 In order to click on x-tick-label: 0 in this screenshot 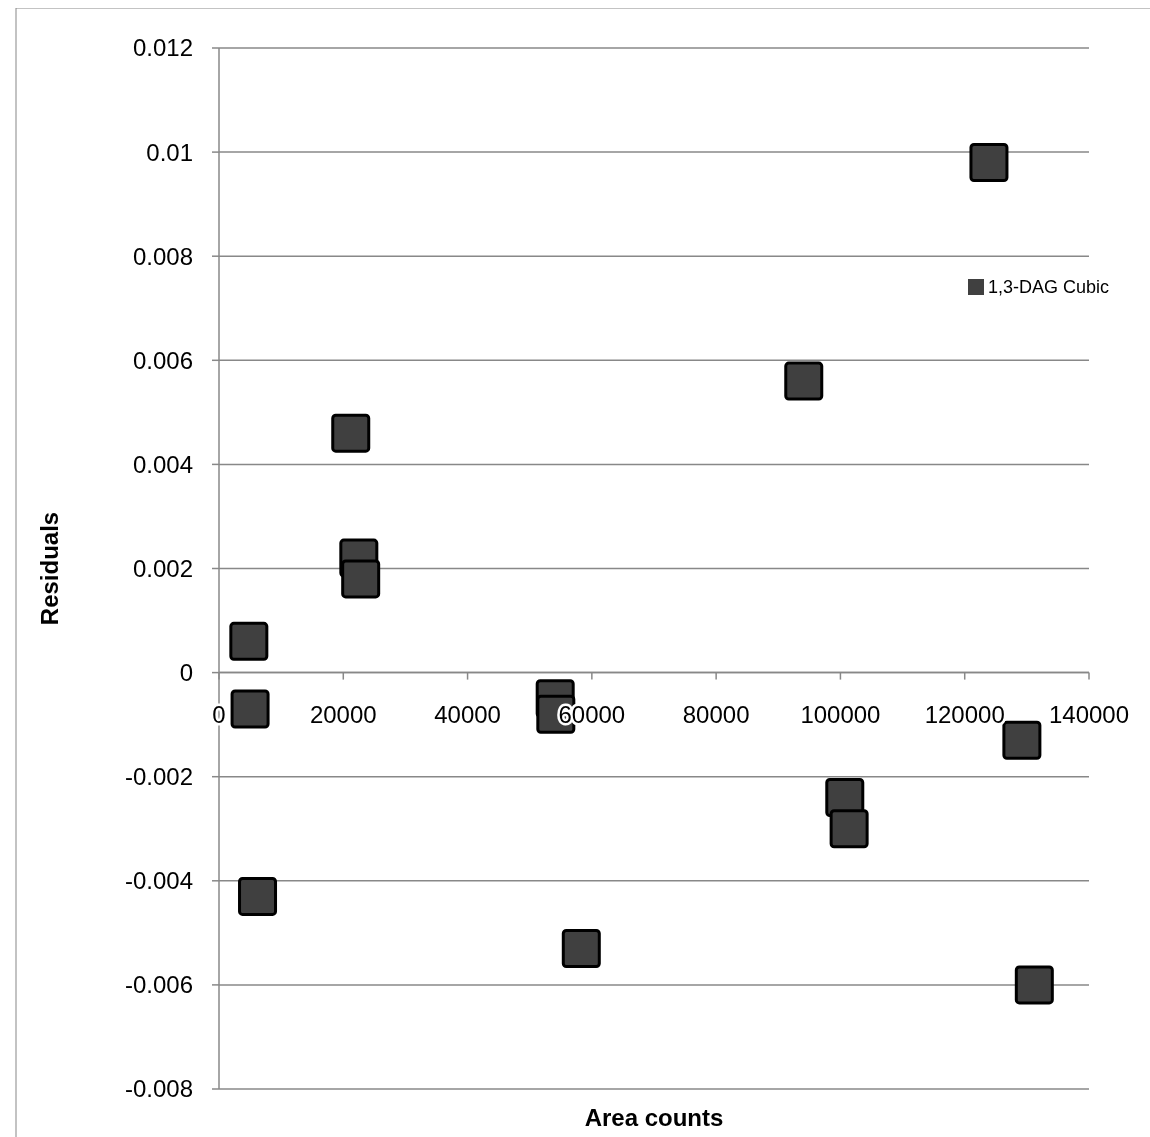, I will do `click(219, 714)`.